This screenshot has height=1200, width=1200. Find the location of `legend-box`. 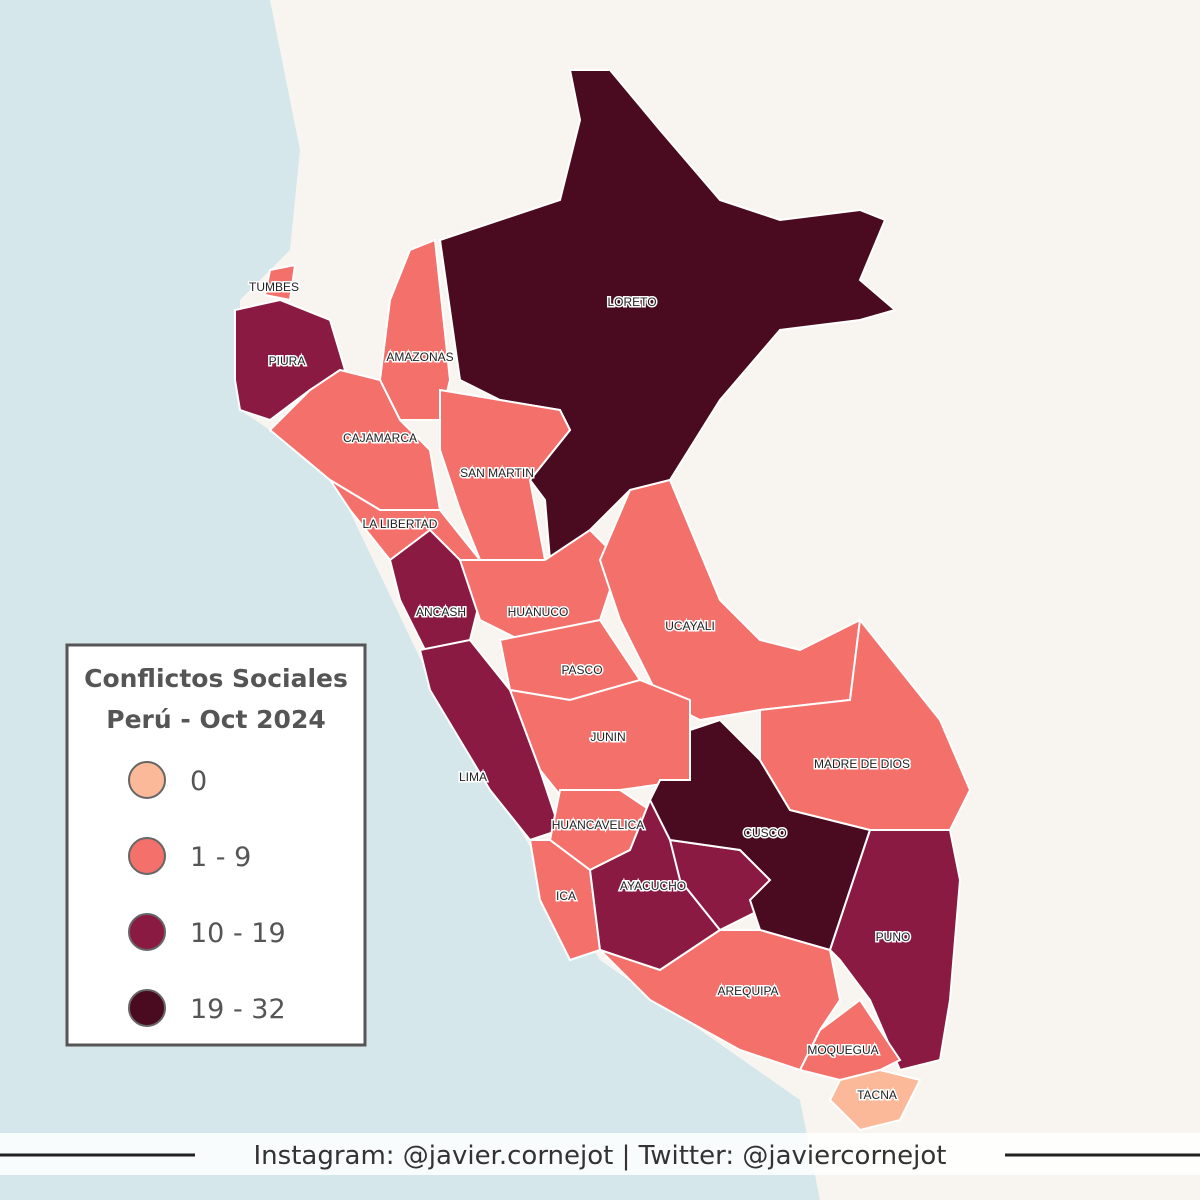

legend-box is located at coordinates (216, 845).